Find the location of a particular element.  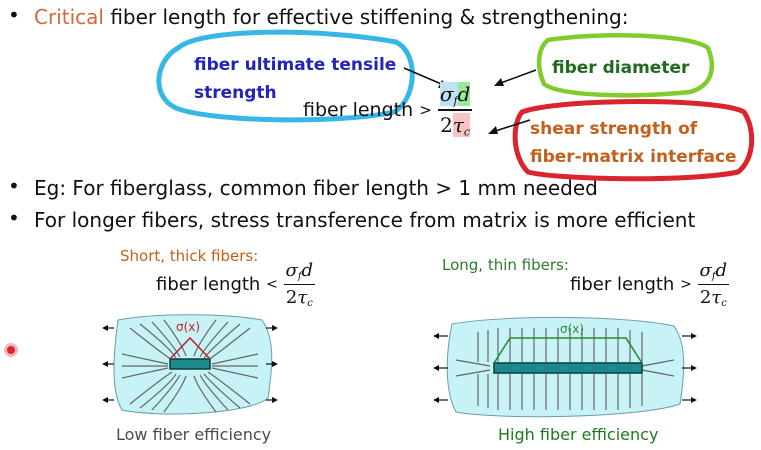

sigma-label-left: σ(x) is located at coordinates (188, 327).